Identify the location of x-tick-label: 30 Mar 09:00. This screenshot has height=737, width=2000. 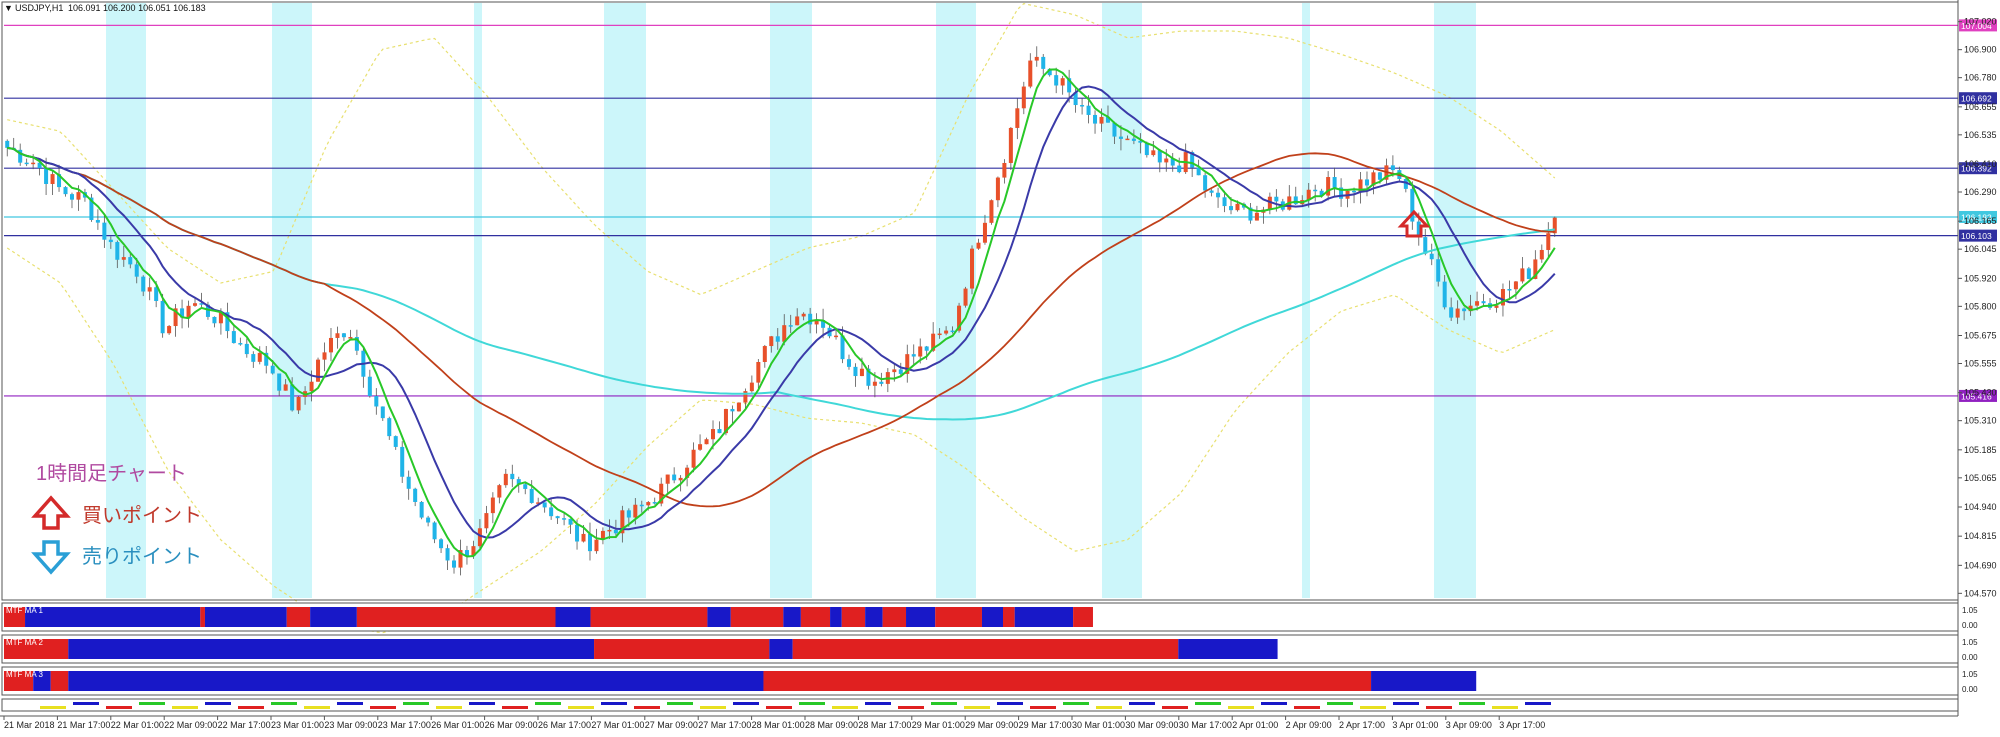
(1151, 725).